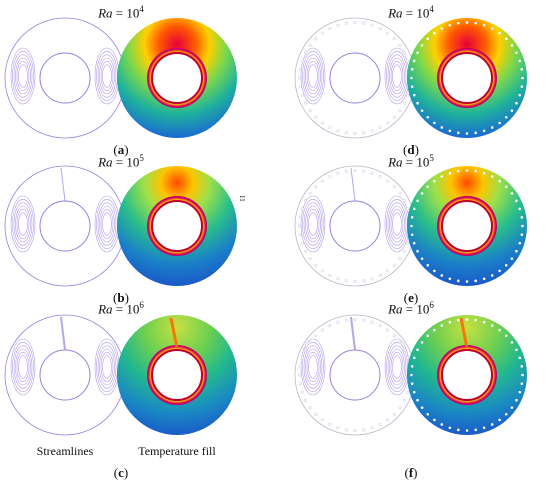 This screenshot has height=488, width=550. I want to click on panel-e-streamlines-plume, so click(353, 184).